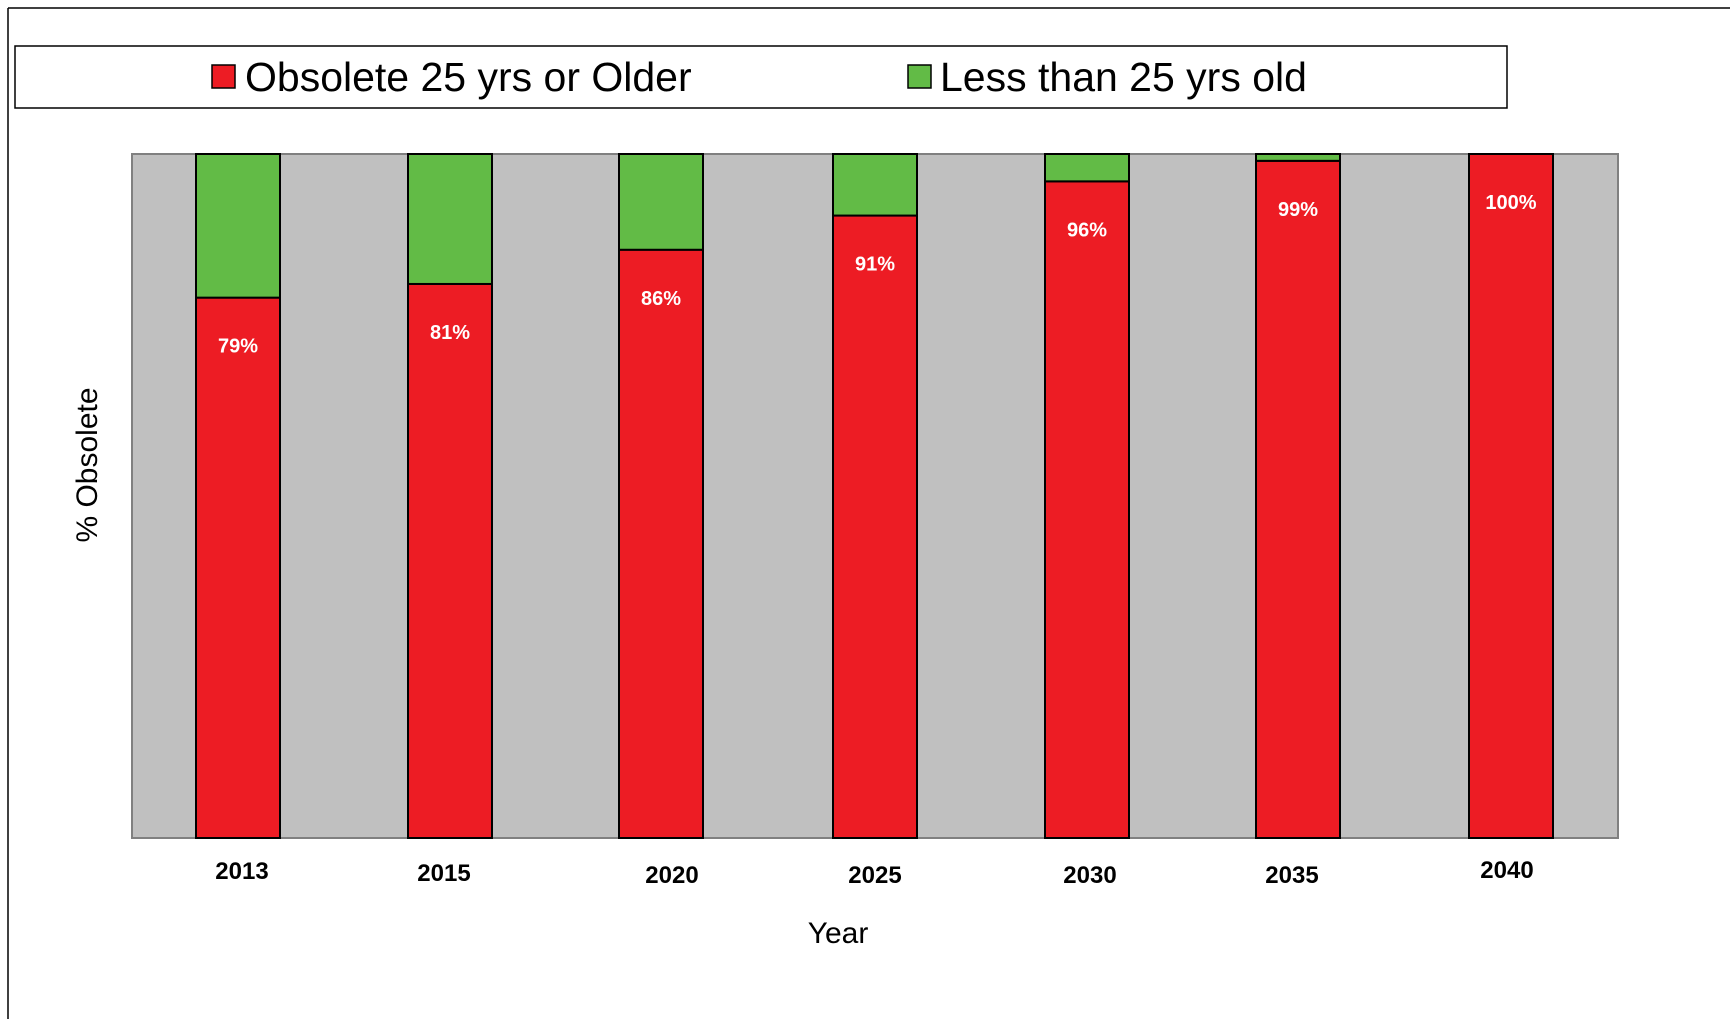 This screenshot has height=1019, width=1730. What do you see at coordinates (874, 875) in the screenshot?
I see `x-tick-label-2025: 2025` at bounding box center [874, 875].